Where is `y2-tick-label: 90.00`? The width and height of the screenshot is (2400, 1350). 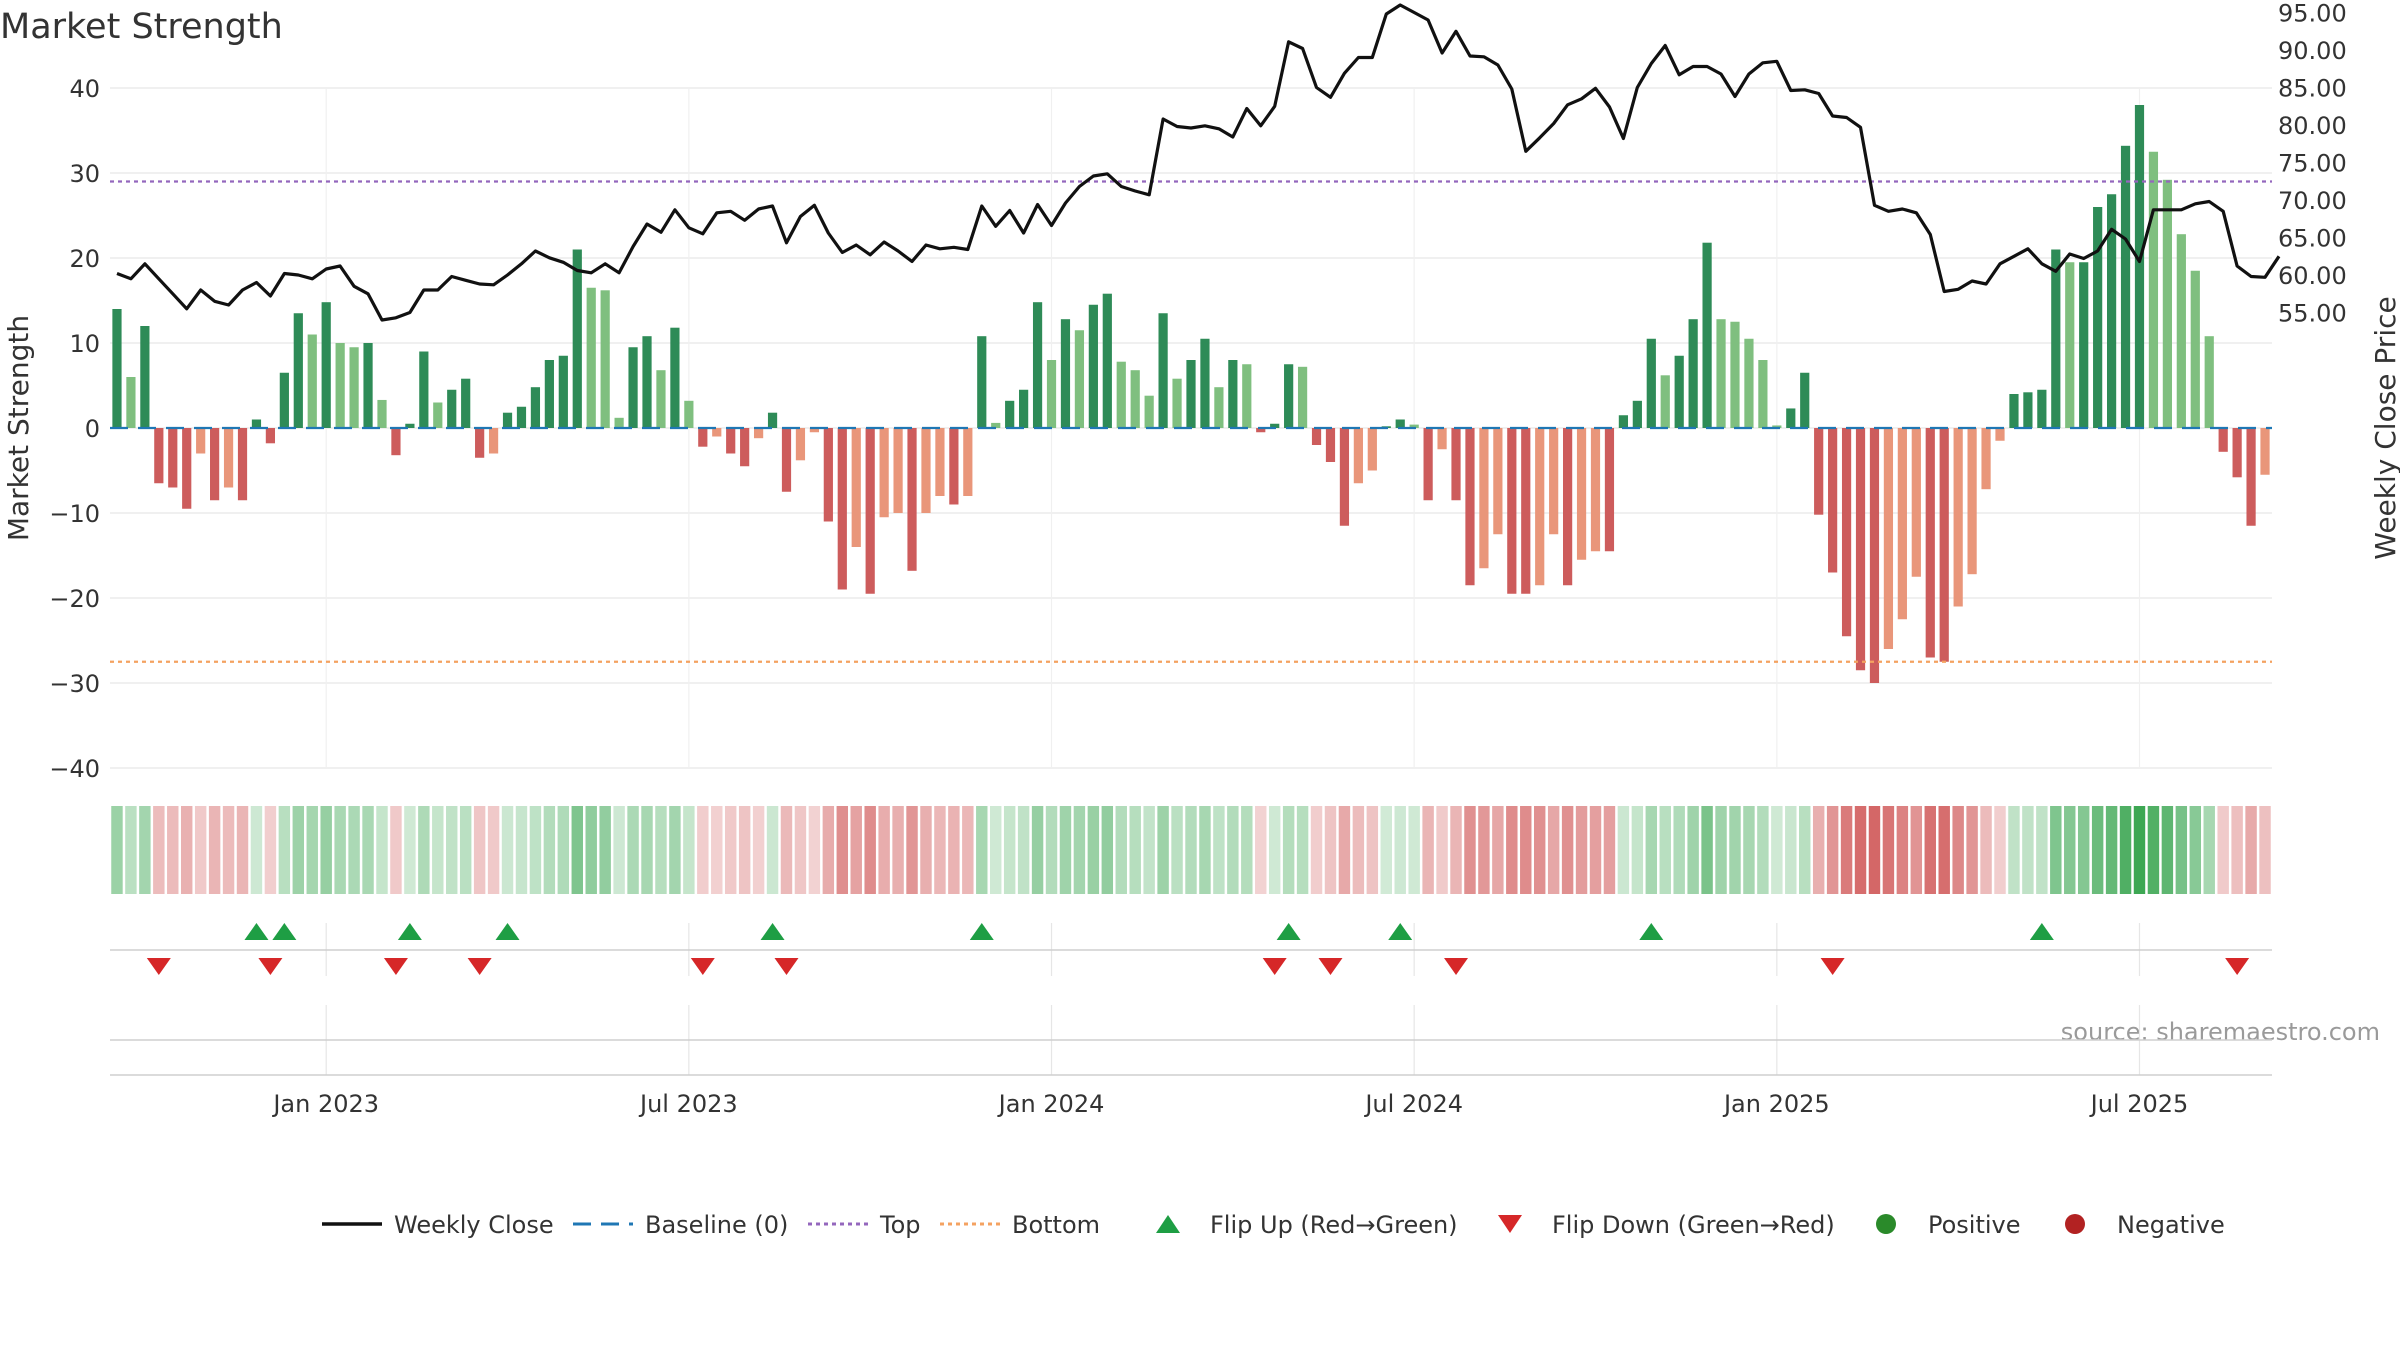 y2-tick-label: 90.00 is located at coordinates (2312, 51).